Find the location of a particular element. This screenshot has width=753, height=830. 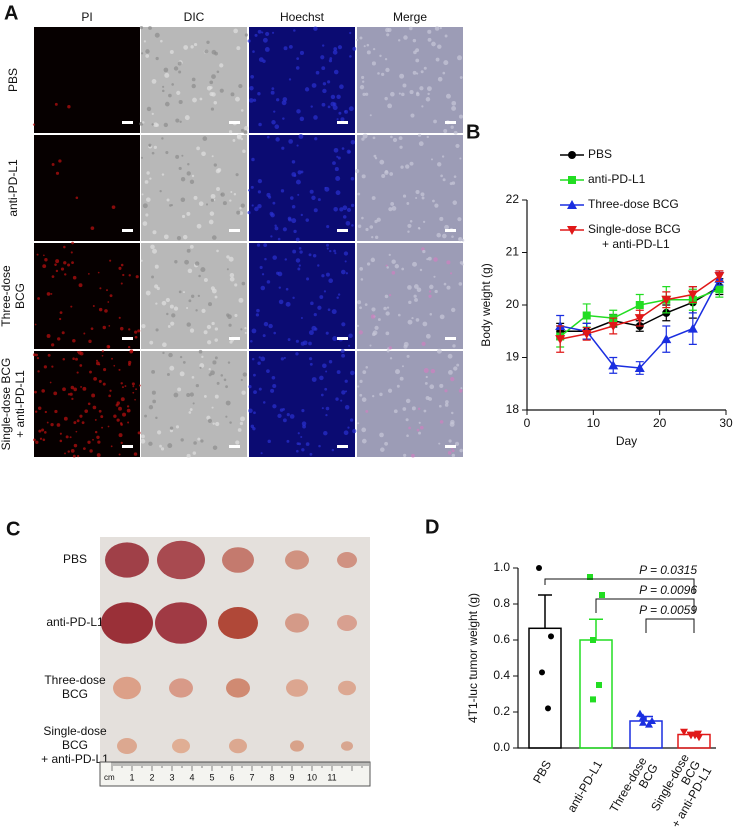

data-point is located at coordinates (640, 713).